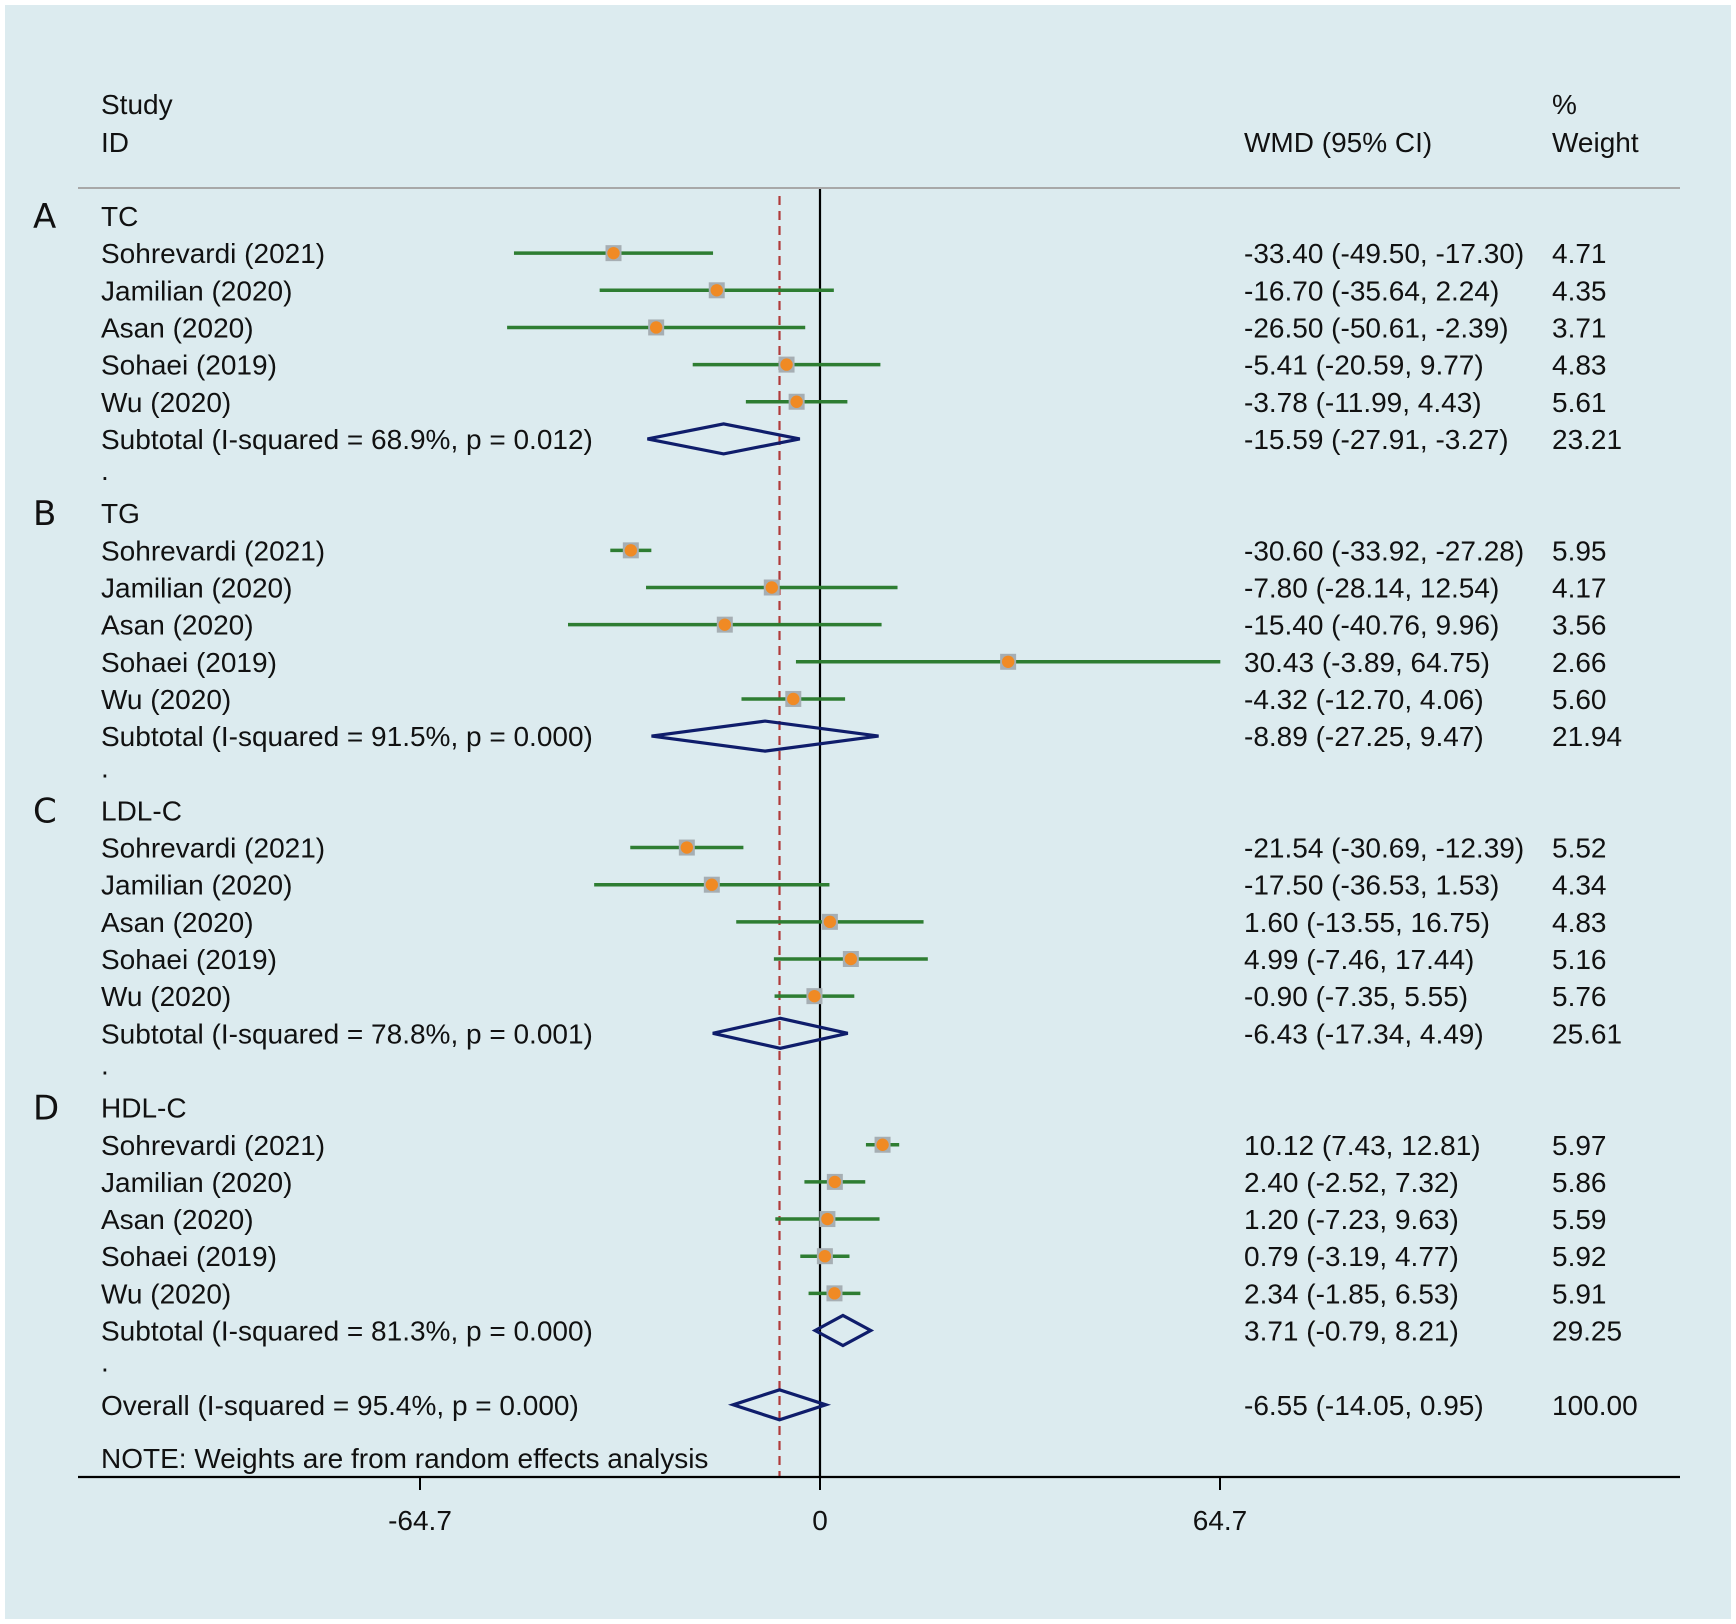 This screenshot has width=1736, height=1624. What do you see at coordinates (1579, 848) in the screenshot?
I see `weight-value: 5.52` at bounding box center [1579, 848].